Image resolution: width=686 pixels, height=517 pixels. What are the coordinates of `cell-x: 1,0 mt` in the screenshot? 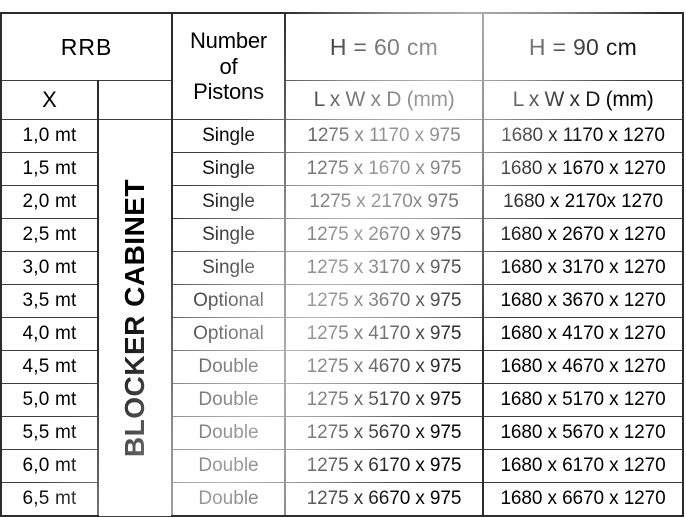 It's located at (49, 136).